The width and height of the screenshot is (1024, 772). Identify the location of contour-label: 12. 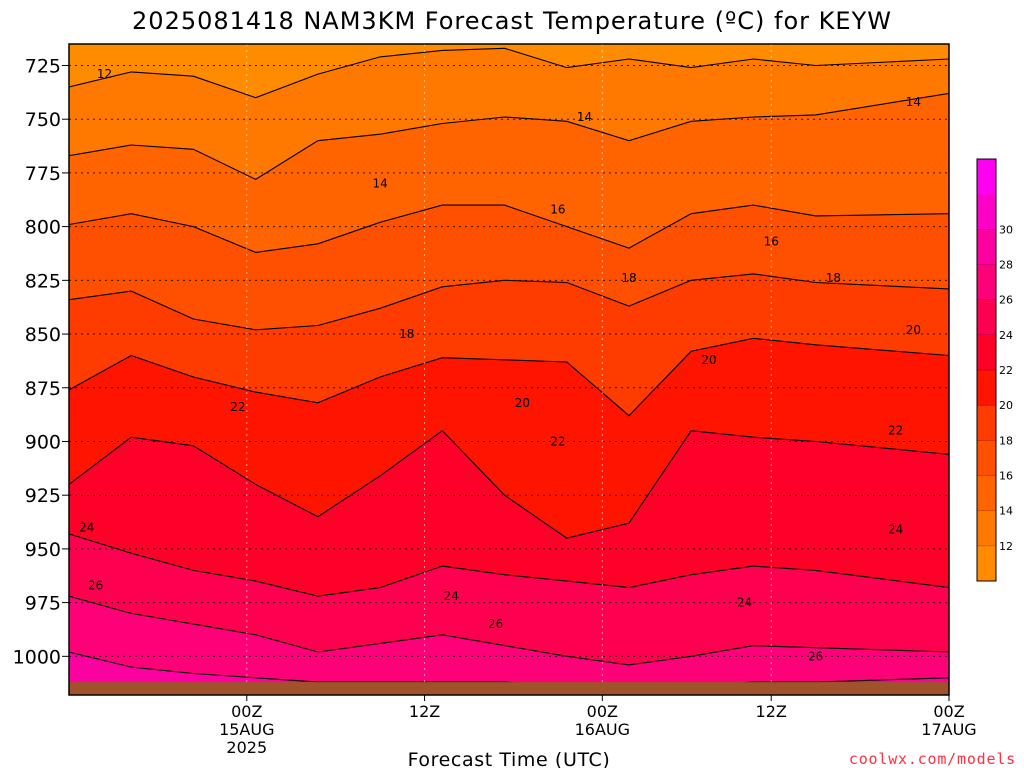
(104, 74).